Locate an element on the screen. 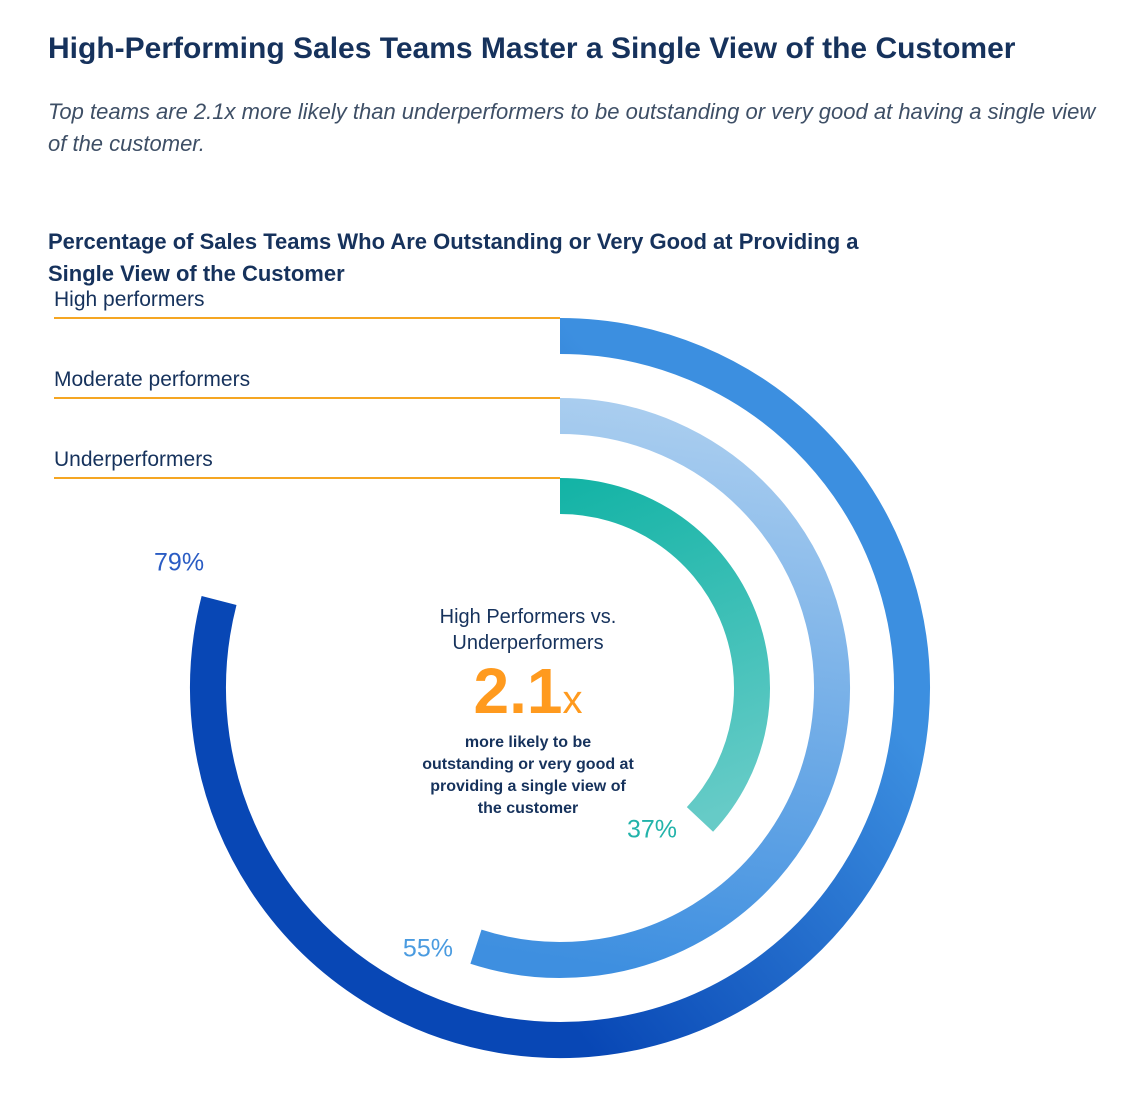  ratio-suffix: x is located at coordinates (572, 700).